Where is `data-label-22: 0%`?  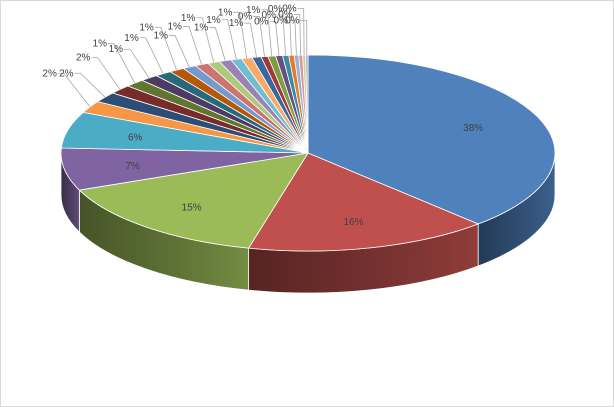
data-label-22: 0% is located at coordinates (268, 15).